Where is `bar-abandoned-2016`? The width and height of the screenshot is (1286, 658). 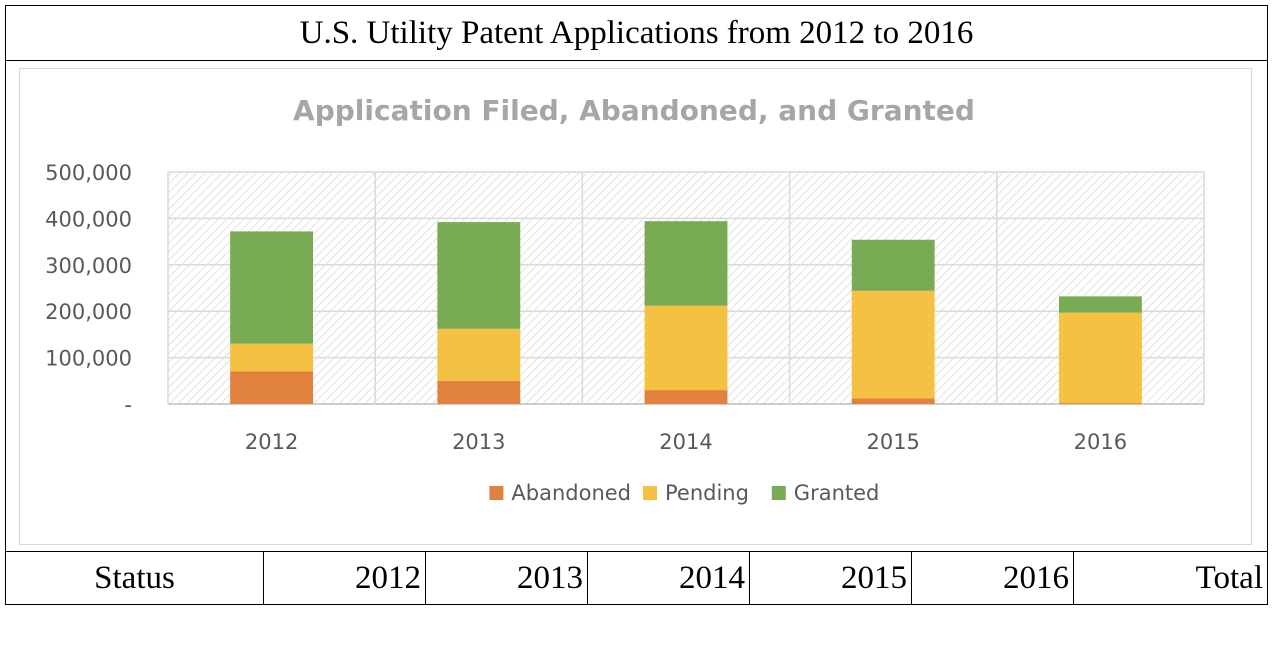 bar-abandoned-2016 is located at coordinates (1100, 403).